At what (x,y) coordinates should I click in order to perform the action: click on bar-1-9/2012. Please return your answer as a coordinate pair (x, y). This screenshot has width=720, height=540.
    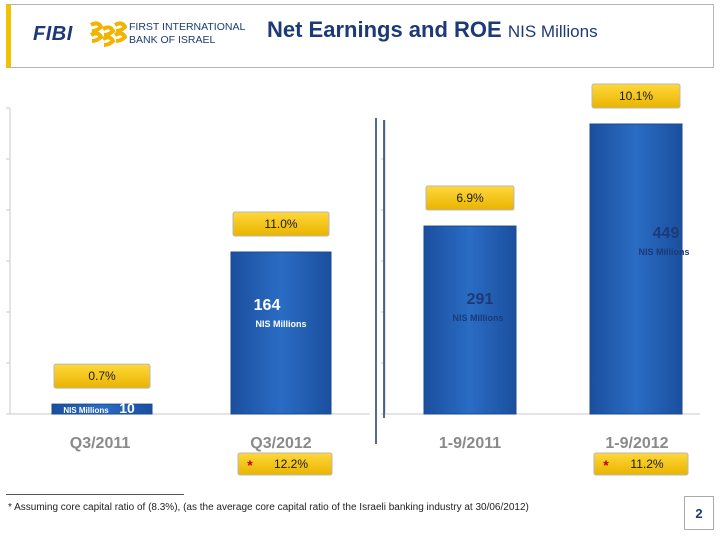
    Looking at the image, I should click on (636, 269).